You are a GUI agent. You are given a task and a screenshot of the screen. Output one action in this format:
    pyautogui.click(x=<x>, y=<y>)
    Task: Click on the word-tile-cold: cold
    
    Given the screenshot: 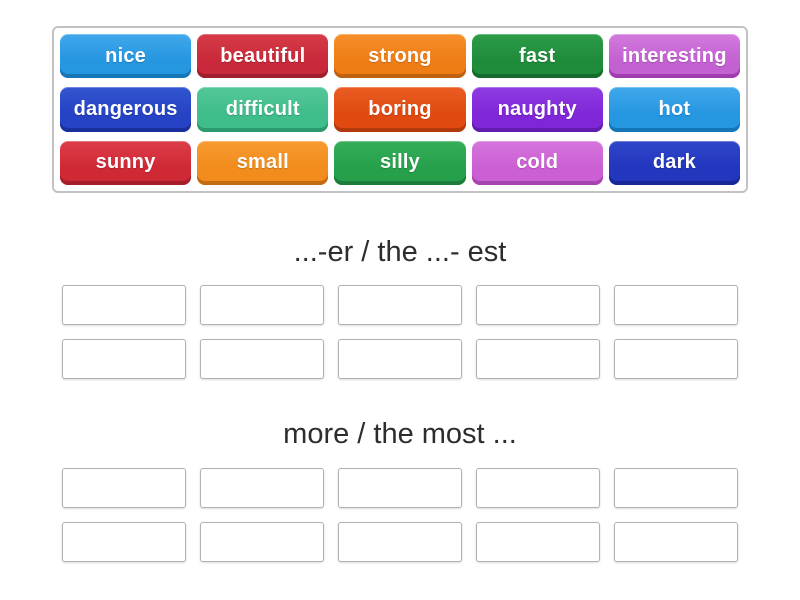 What is the action you would take?
    pyautogui.click(x=537, y=162)
    